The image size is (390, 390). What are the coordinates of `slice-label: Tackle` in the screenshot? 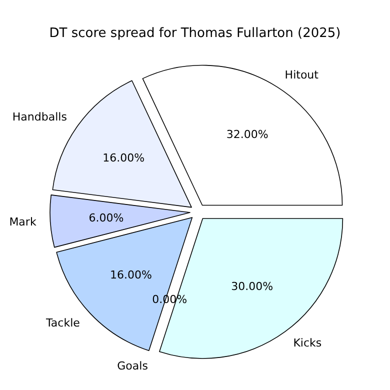 It's located at (62, 323).